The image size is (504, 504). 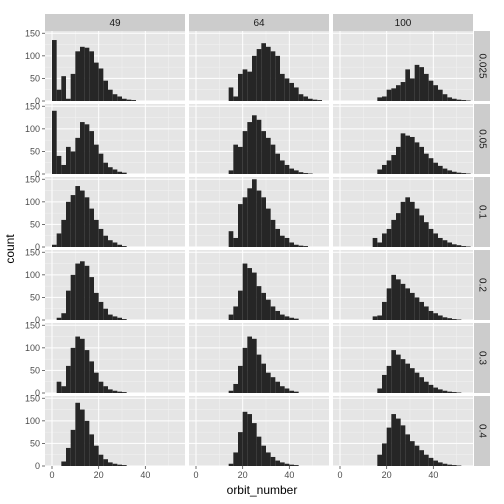 What do you see at coordinates (259, 23) in the screenshot?
I see `facet-col-label: 64` at bounding box center [259, 23].